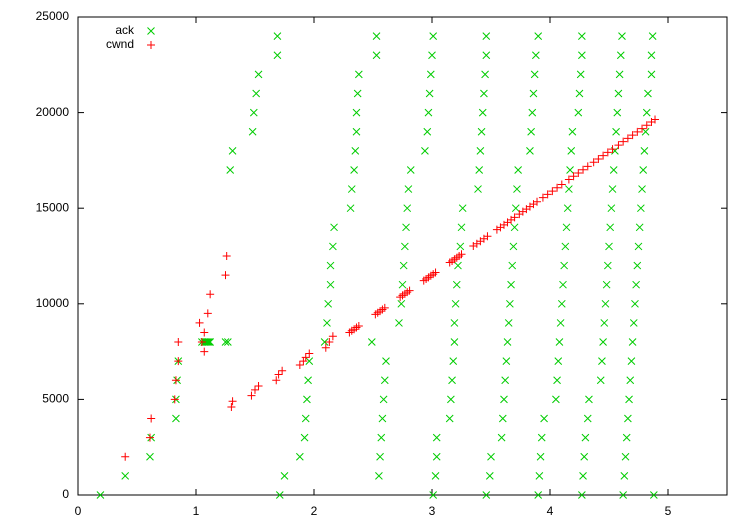  I want to click on y-tick-label: 25000, so click(53, 16).